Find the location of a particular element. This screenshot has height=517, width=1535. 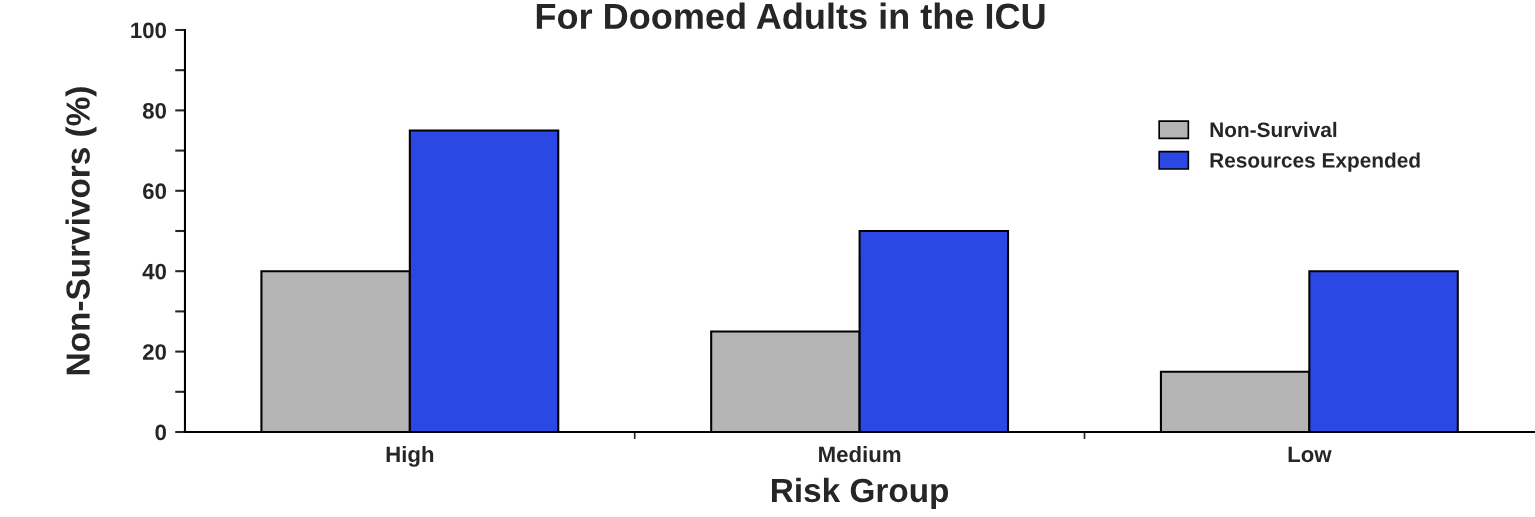

x-tick-label: High is located at coordinates (410, 456).